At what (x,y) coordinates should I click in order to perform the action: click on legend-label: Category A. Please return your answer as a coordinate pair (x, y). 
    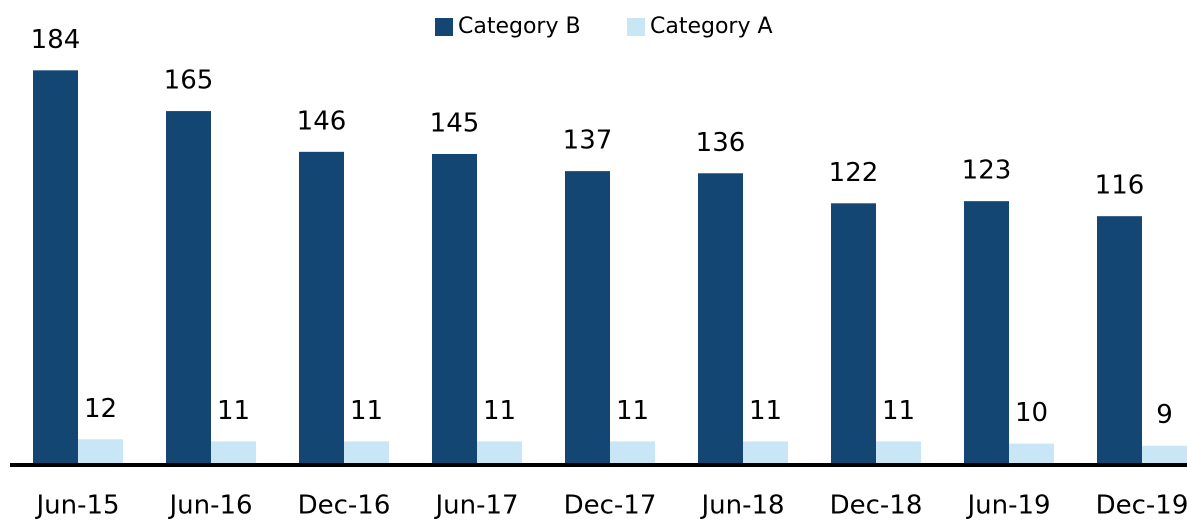
    Looking at the image, I should click on (711, 26).